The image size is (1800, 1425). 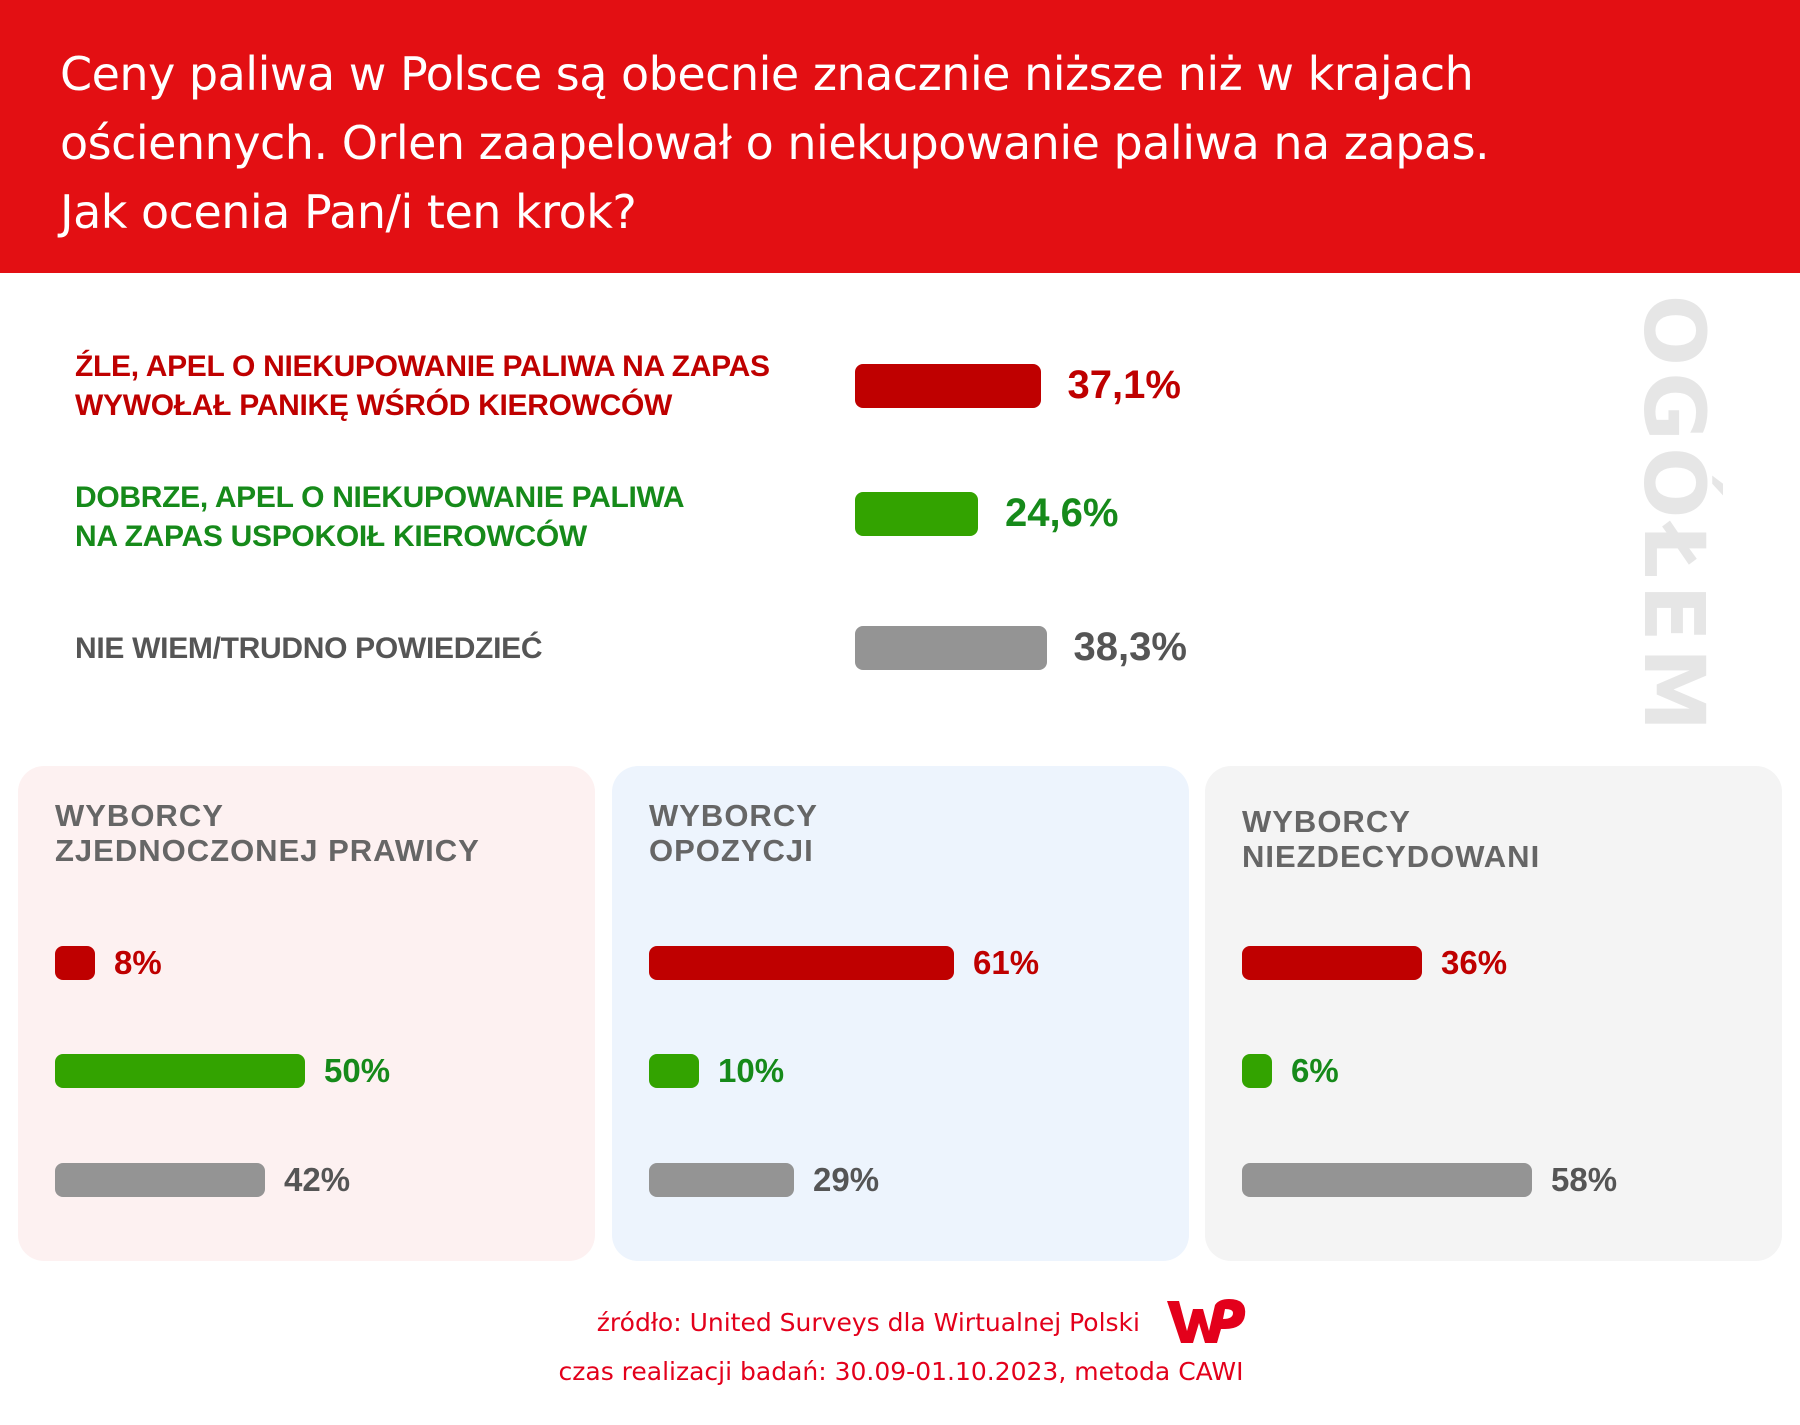 What do you see at coordinates (374, 405) in the screenshot?
I see `label-line: WYWOŁAŁ PANIKĘ WŚRÓD KIEROWCÓW` at bounding box center [374, 405].